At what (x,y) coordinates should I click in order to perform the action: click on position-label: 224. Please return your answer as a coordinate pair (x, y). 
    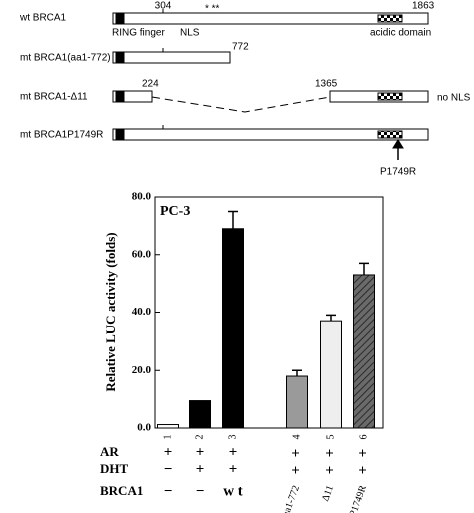
    Looking at the image, I should click on (150, 84).